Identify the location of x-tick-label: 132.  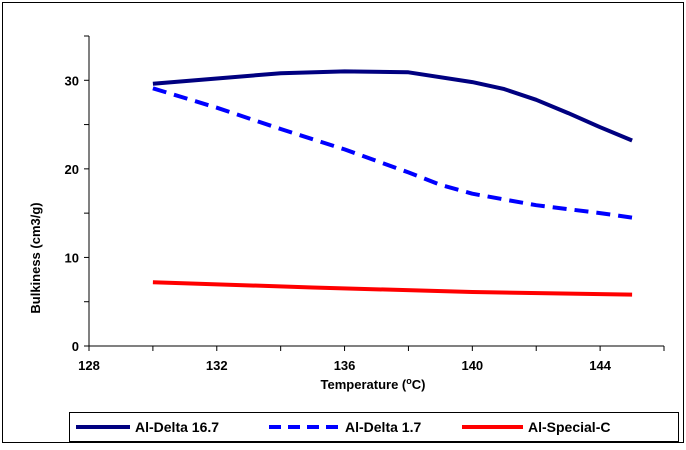
(217, 365).